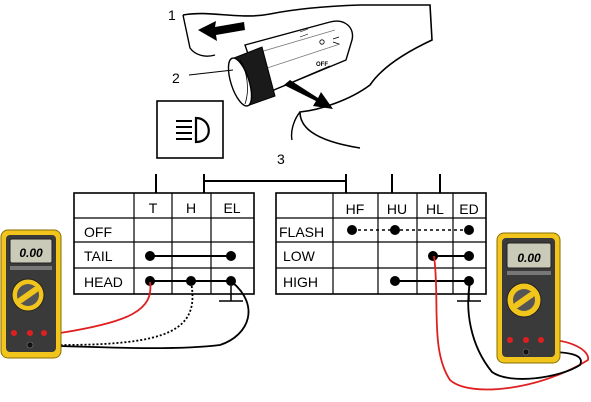 The image size is (591, 402). What do you see at coordinates (190, 129) in the screenshot?
I see `headlight-icon` at bounding box center [190, 129].